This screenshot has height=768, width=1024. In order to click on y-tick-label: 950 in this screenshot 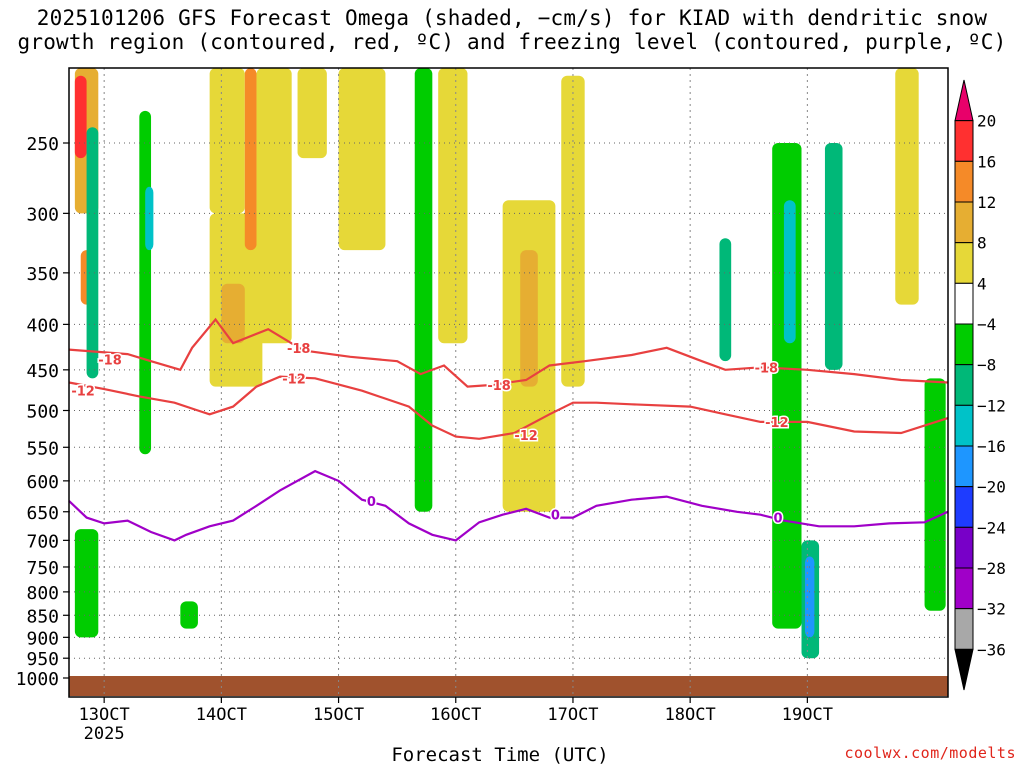, I will do `click(42, 659)`.